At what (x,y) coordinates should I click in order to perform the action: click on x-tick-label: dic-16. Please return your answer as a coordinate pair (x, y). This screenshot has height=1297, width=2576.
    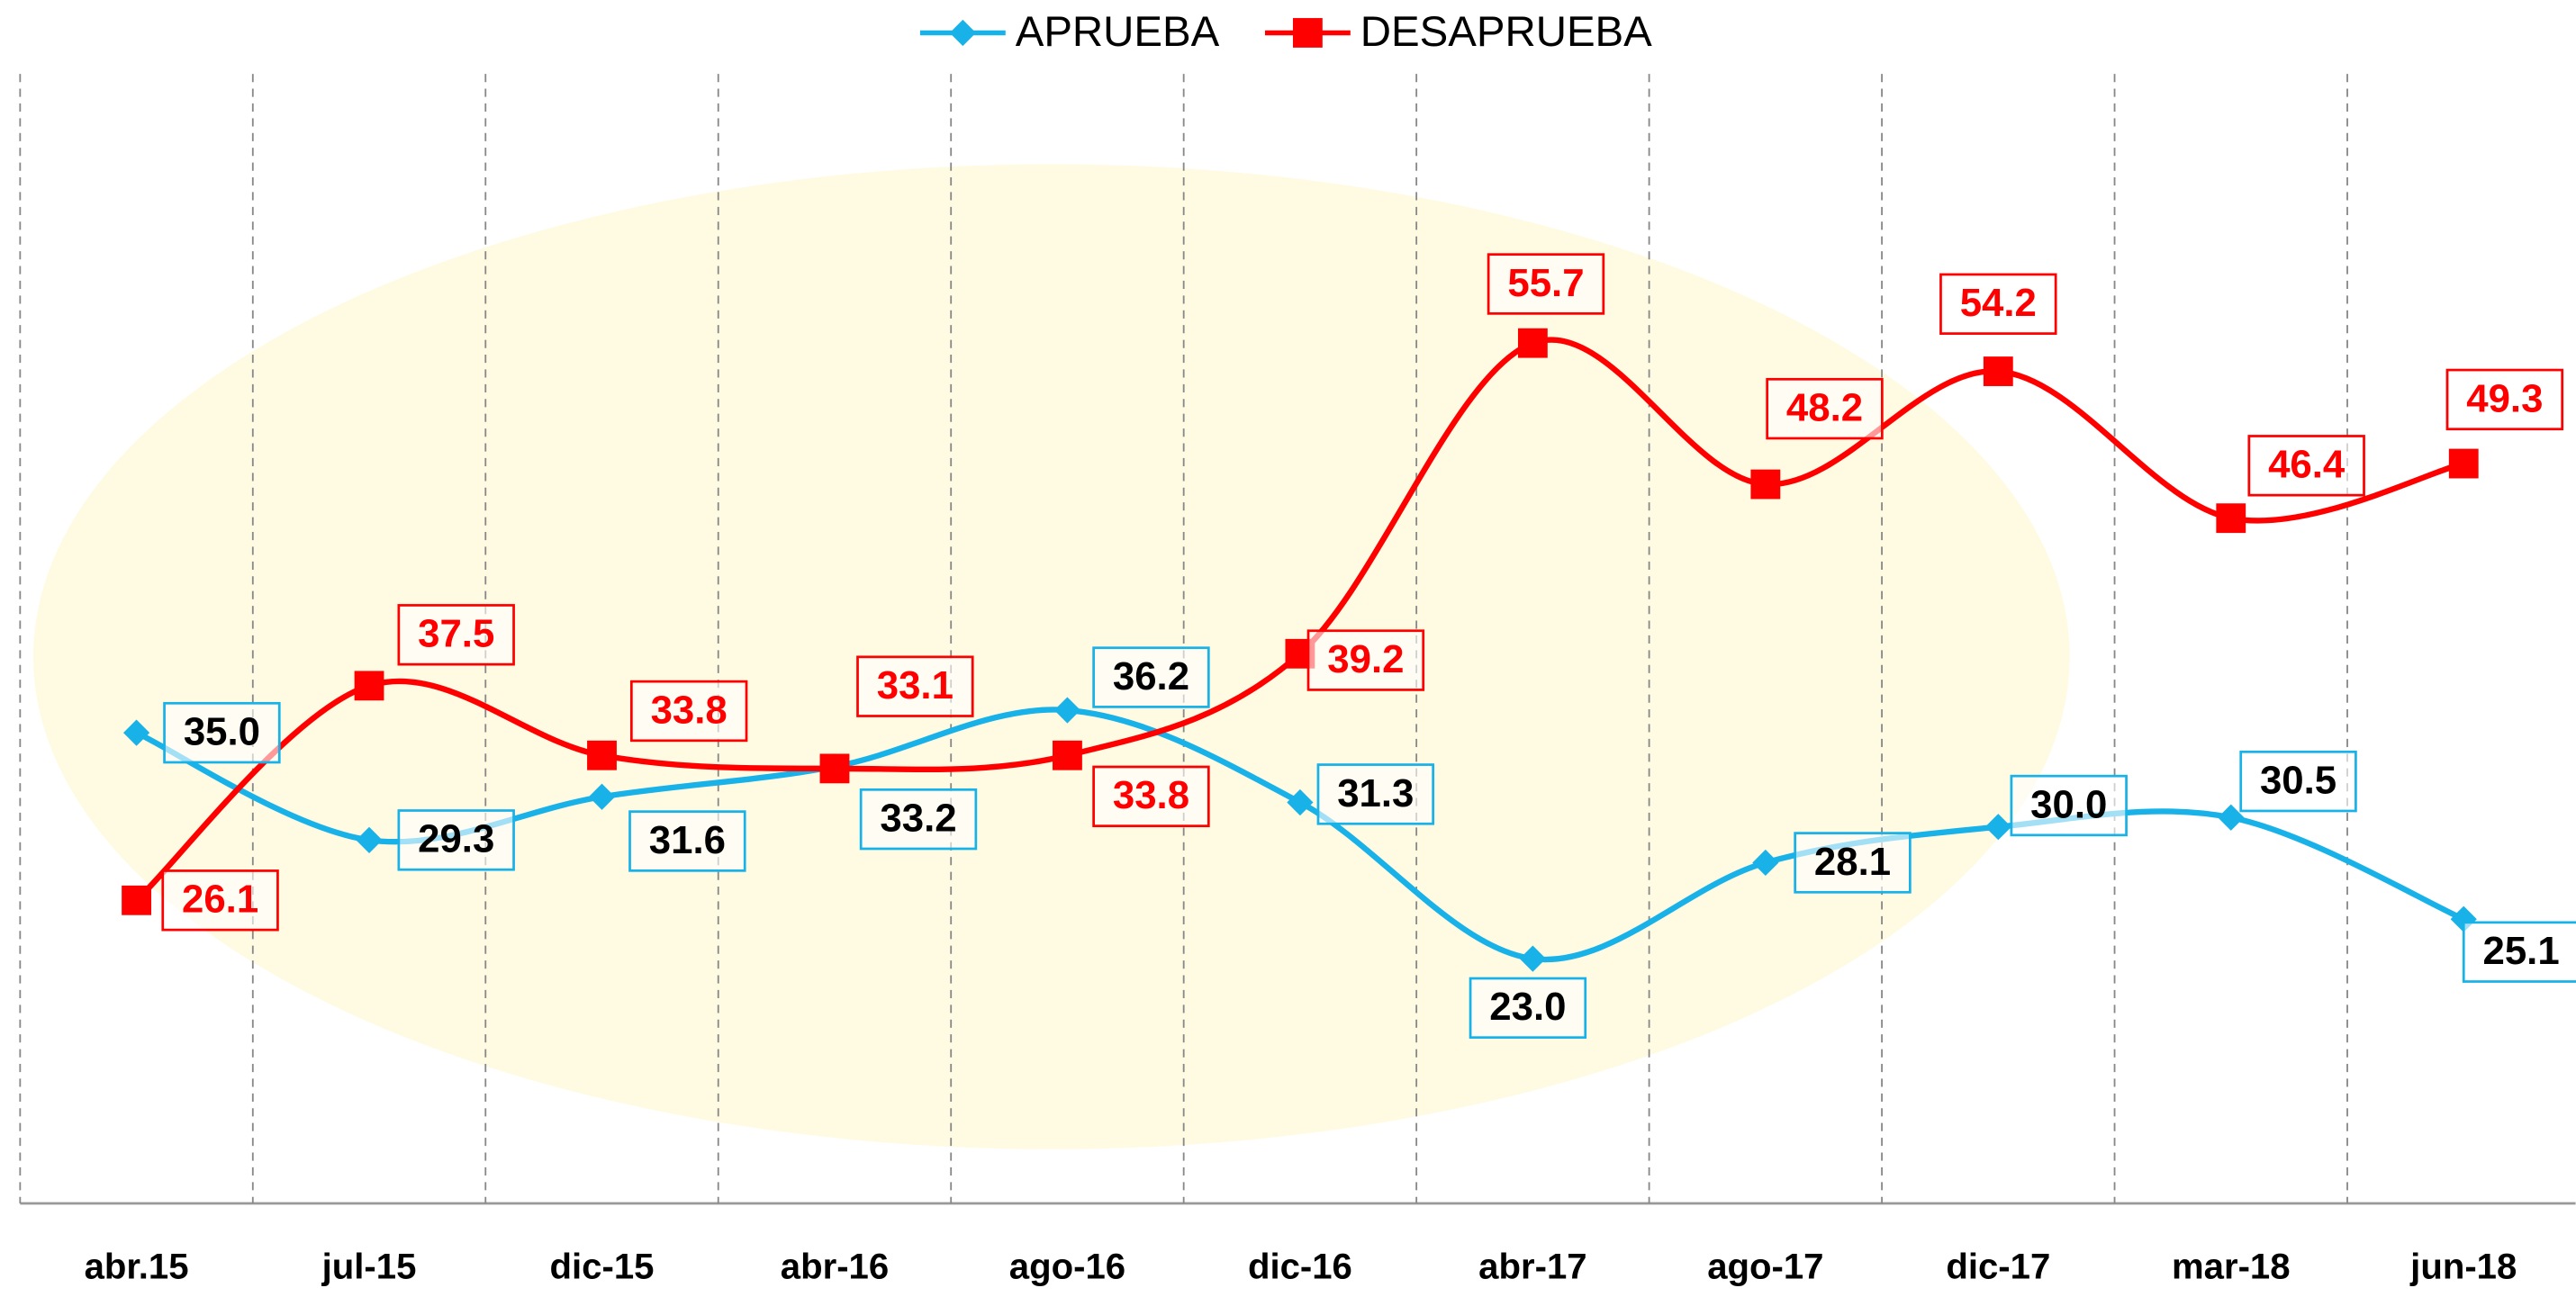
    Looking at the image, I should click on (1300, 1267).